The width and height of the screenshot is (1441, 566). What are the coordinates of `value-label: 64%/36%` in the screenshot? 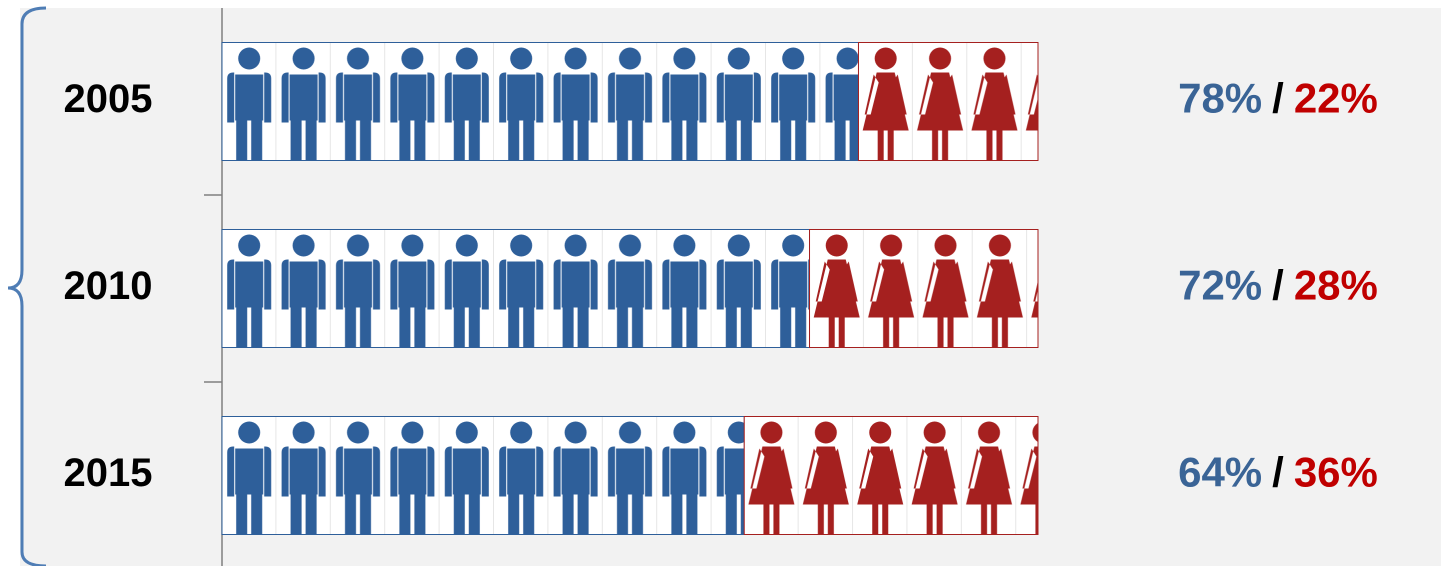 It's located at (1278, 472).